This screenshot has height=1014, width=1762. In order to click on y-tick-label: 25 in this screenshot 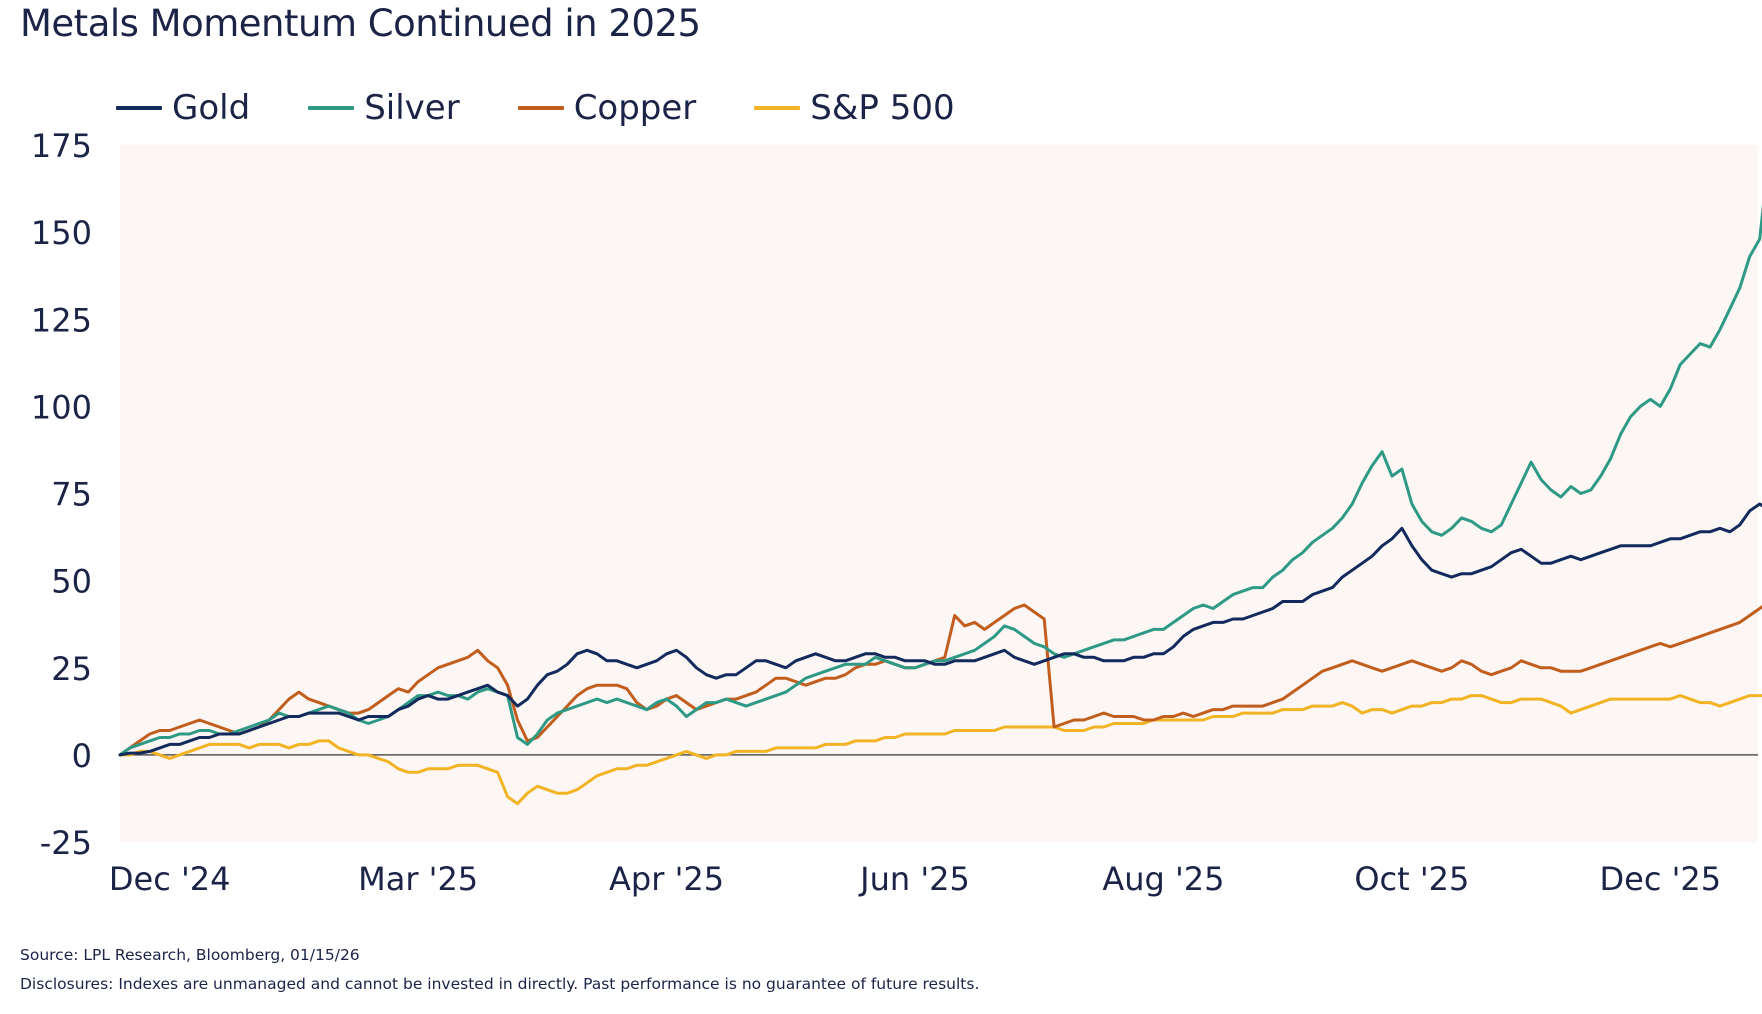, I will do `click(71, 669)`.